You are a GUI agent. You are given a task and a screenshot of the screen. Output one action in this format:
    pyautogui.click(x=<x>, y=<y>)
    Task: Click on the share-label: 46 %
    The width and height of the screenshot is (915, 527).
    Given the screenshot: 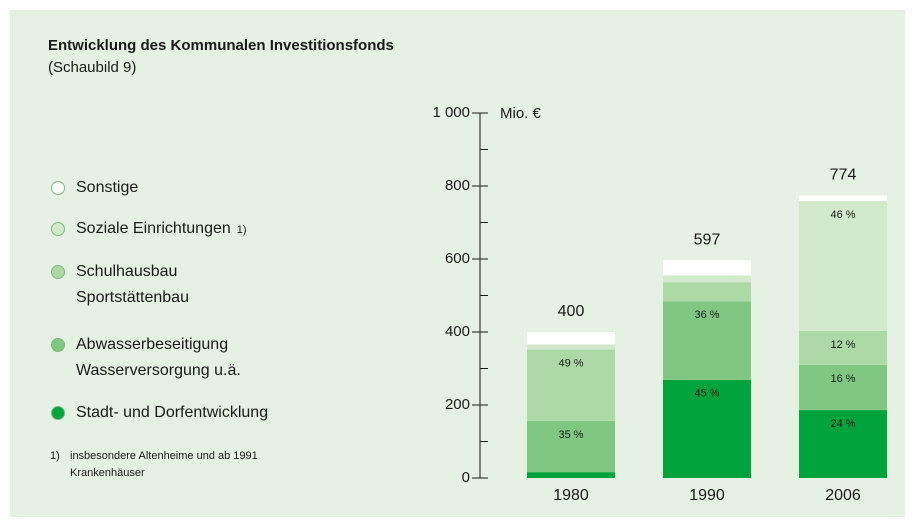 What is the action you would take?
    pyautogui.click(x=842, y=215)
    